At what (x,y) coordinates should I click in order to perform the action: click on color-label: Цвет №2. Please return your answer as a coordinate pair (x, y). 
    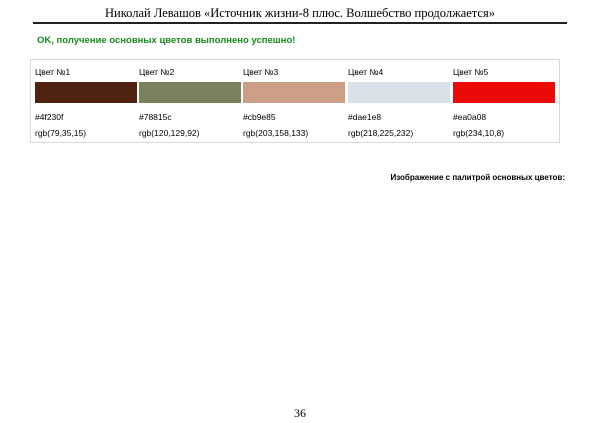
    Looking at the image, I should click on (157, 72).